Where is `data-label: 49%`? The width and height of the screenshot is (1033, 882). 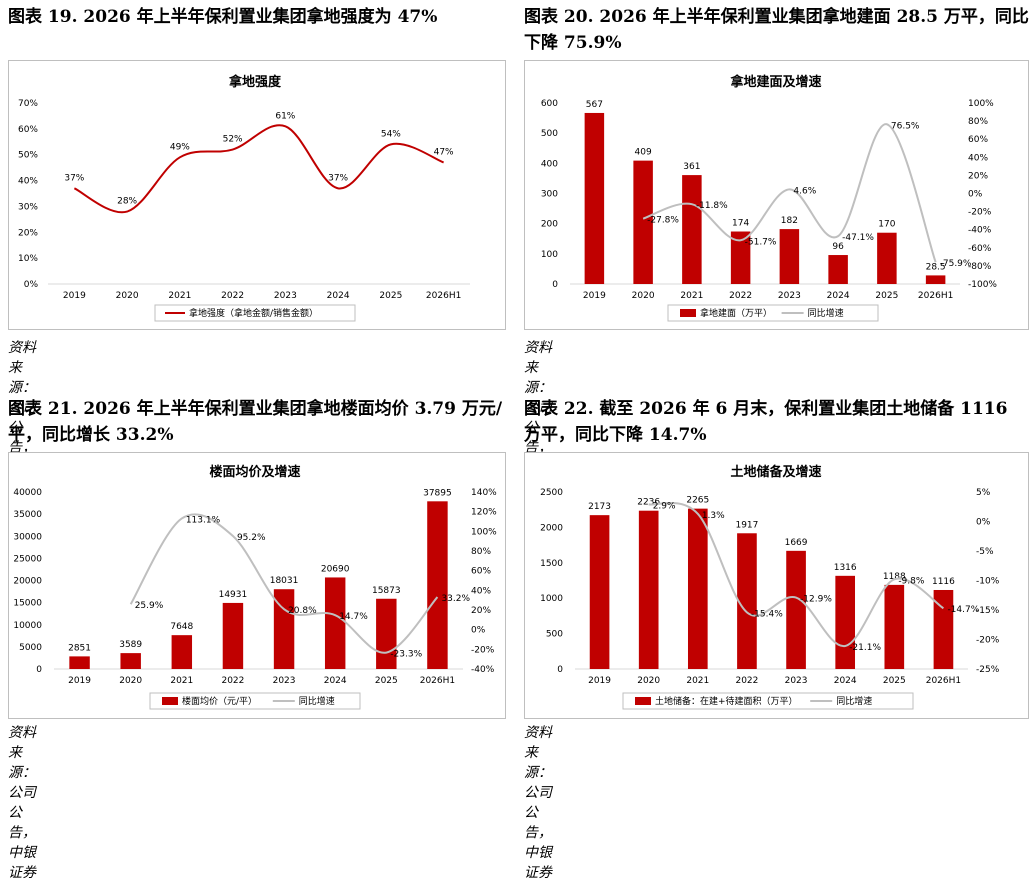 data-label: 49% is located at coordinates (180, 147).